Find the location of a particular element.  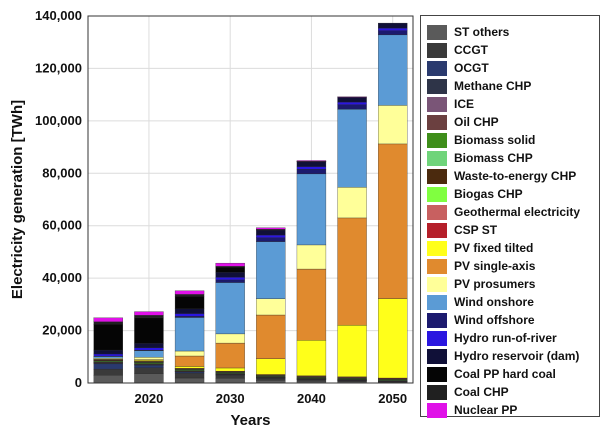

legend-item: PV single-axis is located at coordinates (481, 266).